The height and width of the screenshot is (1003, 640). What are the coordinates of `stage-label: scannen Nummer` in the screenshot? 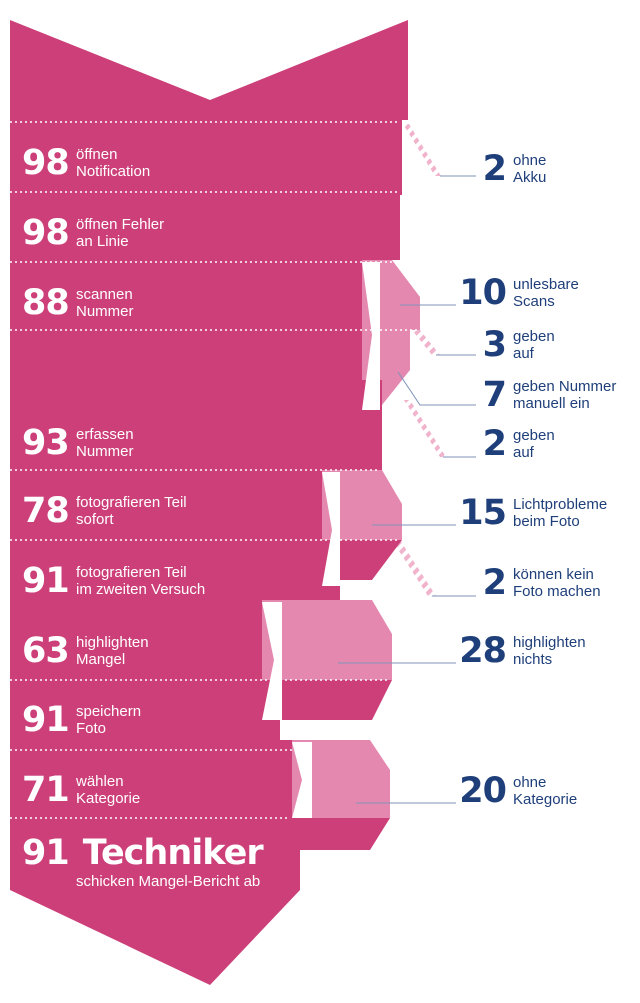 It's located at (105, 303).